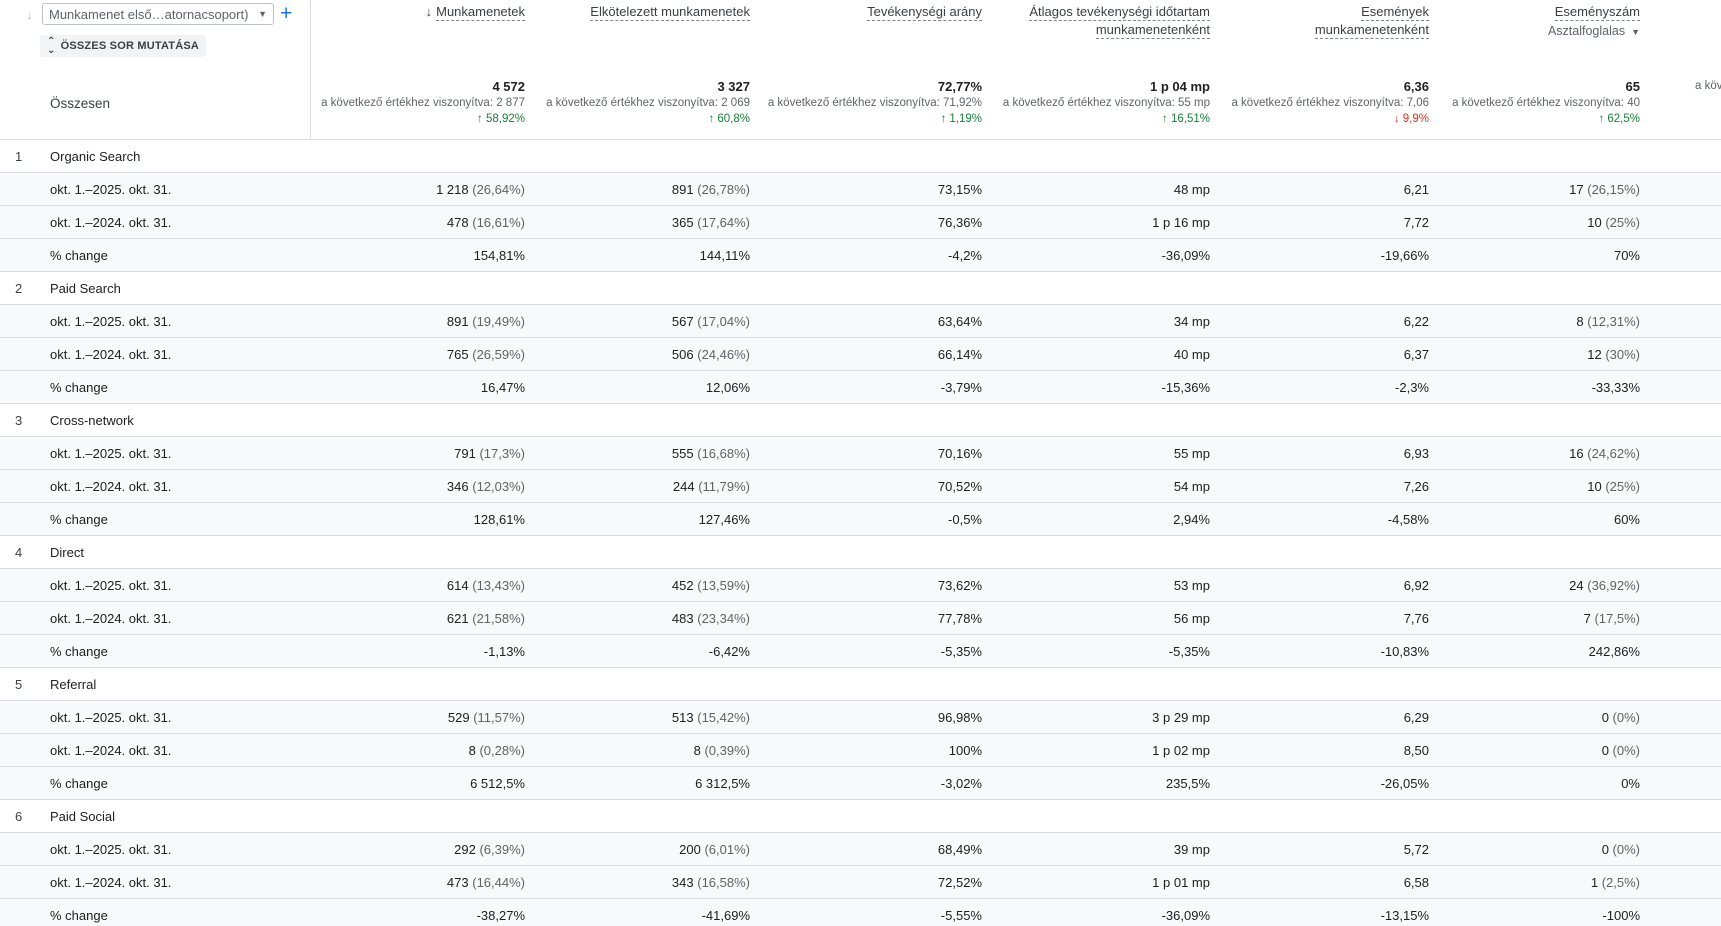 This screenshot has width=1721, height=926. I want to click on event-name-selector: Asztalfoglalas ▼, so click(1593, 31).